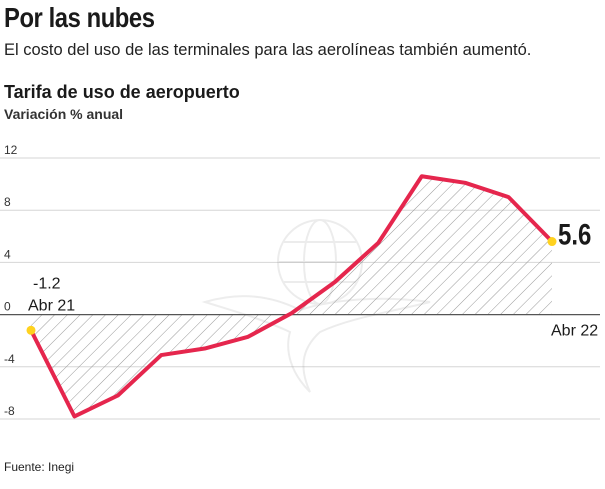 The height and width of the screenshot is (489, 605). I want to click on end-value-label: 5.6, so click(574, 234).